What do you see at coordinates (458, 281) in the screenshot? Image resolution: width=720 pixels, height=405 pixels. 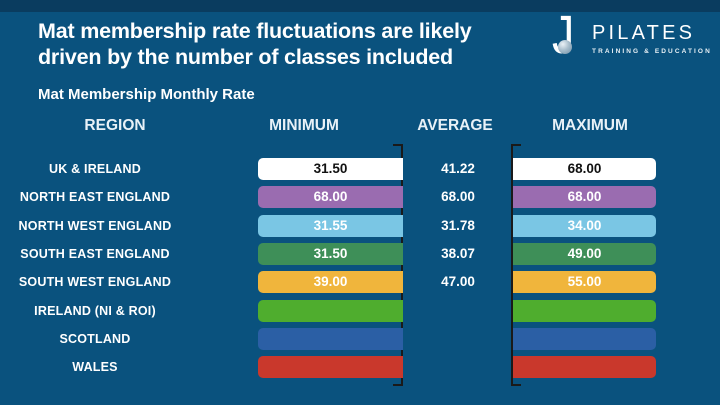 I see `avg-value: 47.00` at bounding box center [458, 281].